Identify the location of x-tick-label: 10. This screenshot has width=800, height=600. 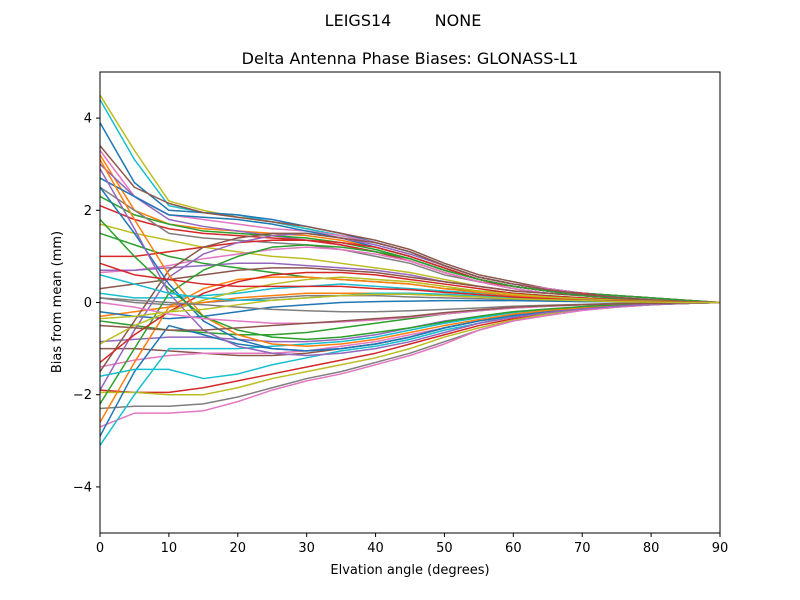
(169, 548).